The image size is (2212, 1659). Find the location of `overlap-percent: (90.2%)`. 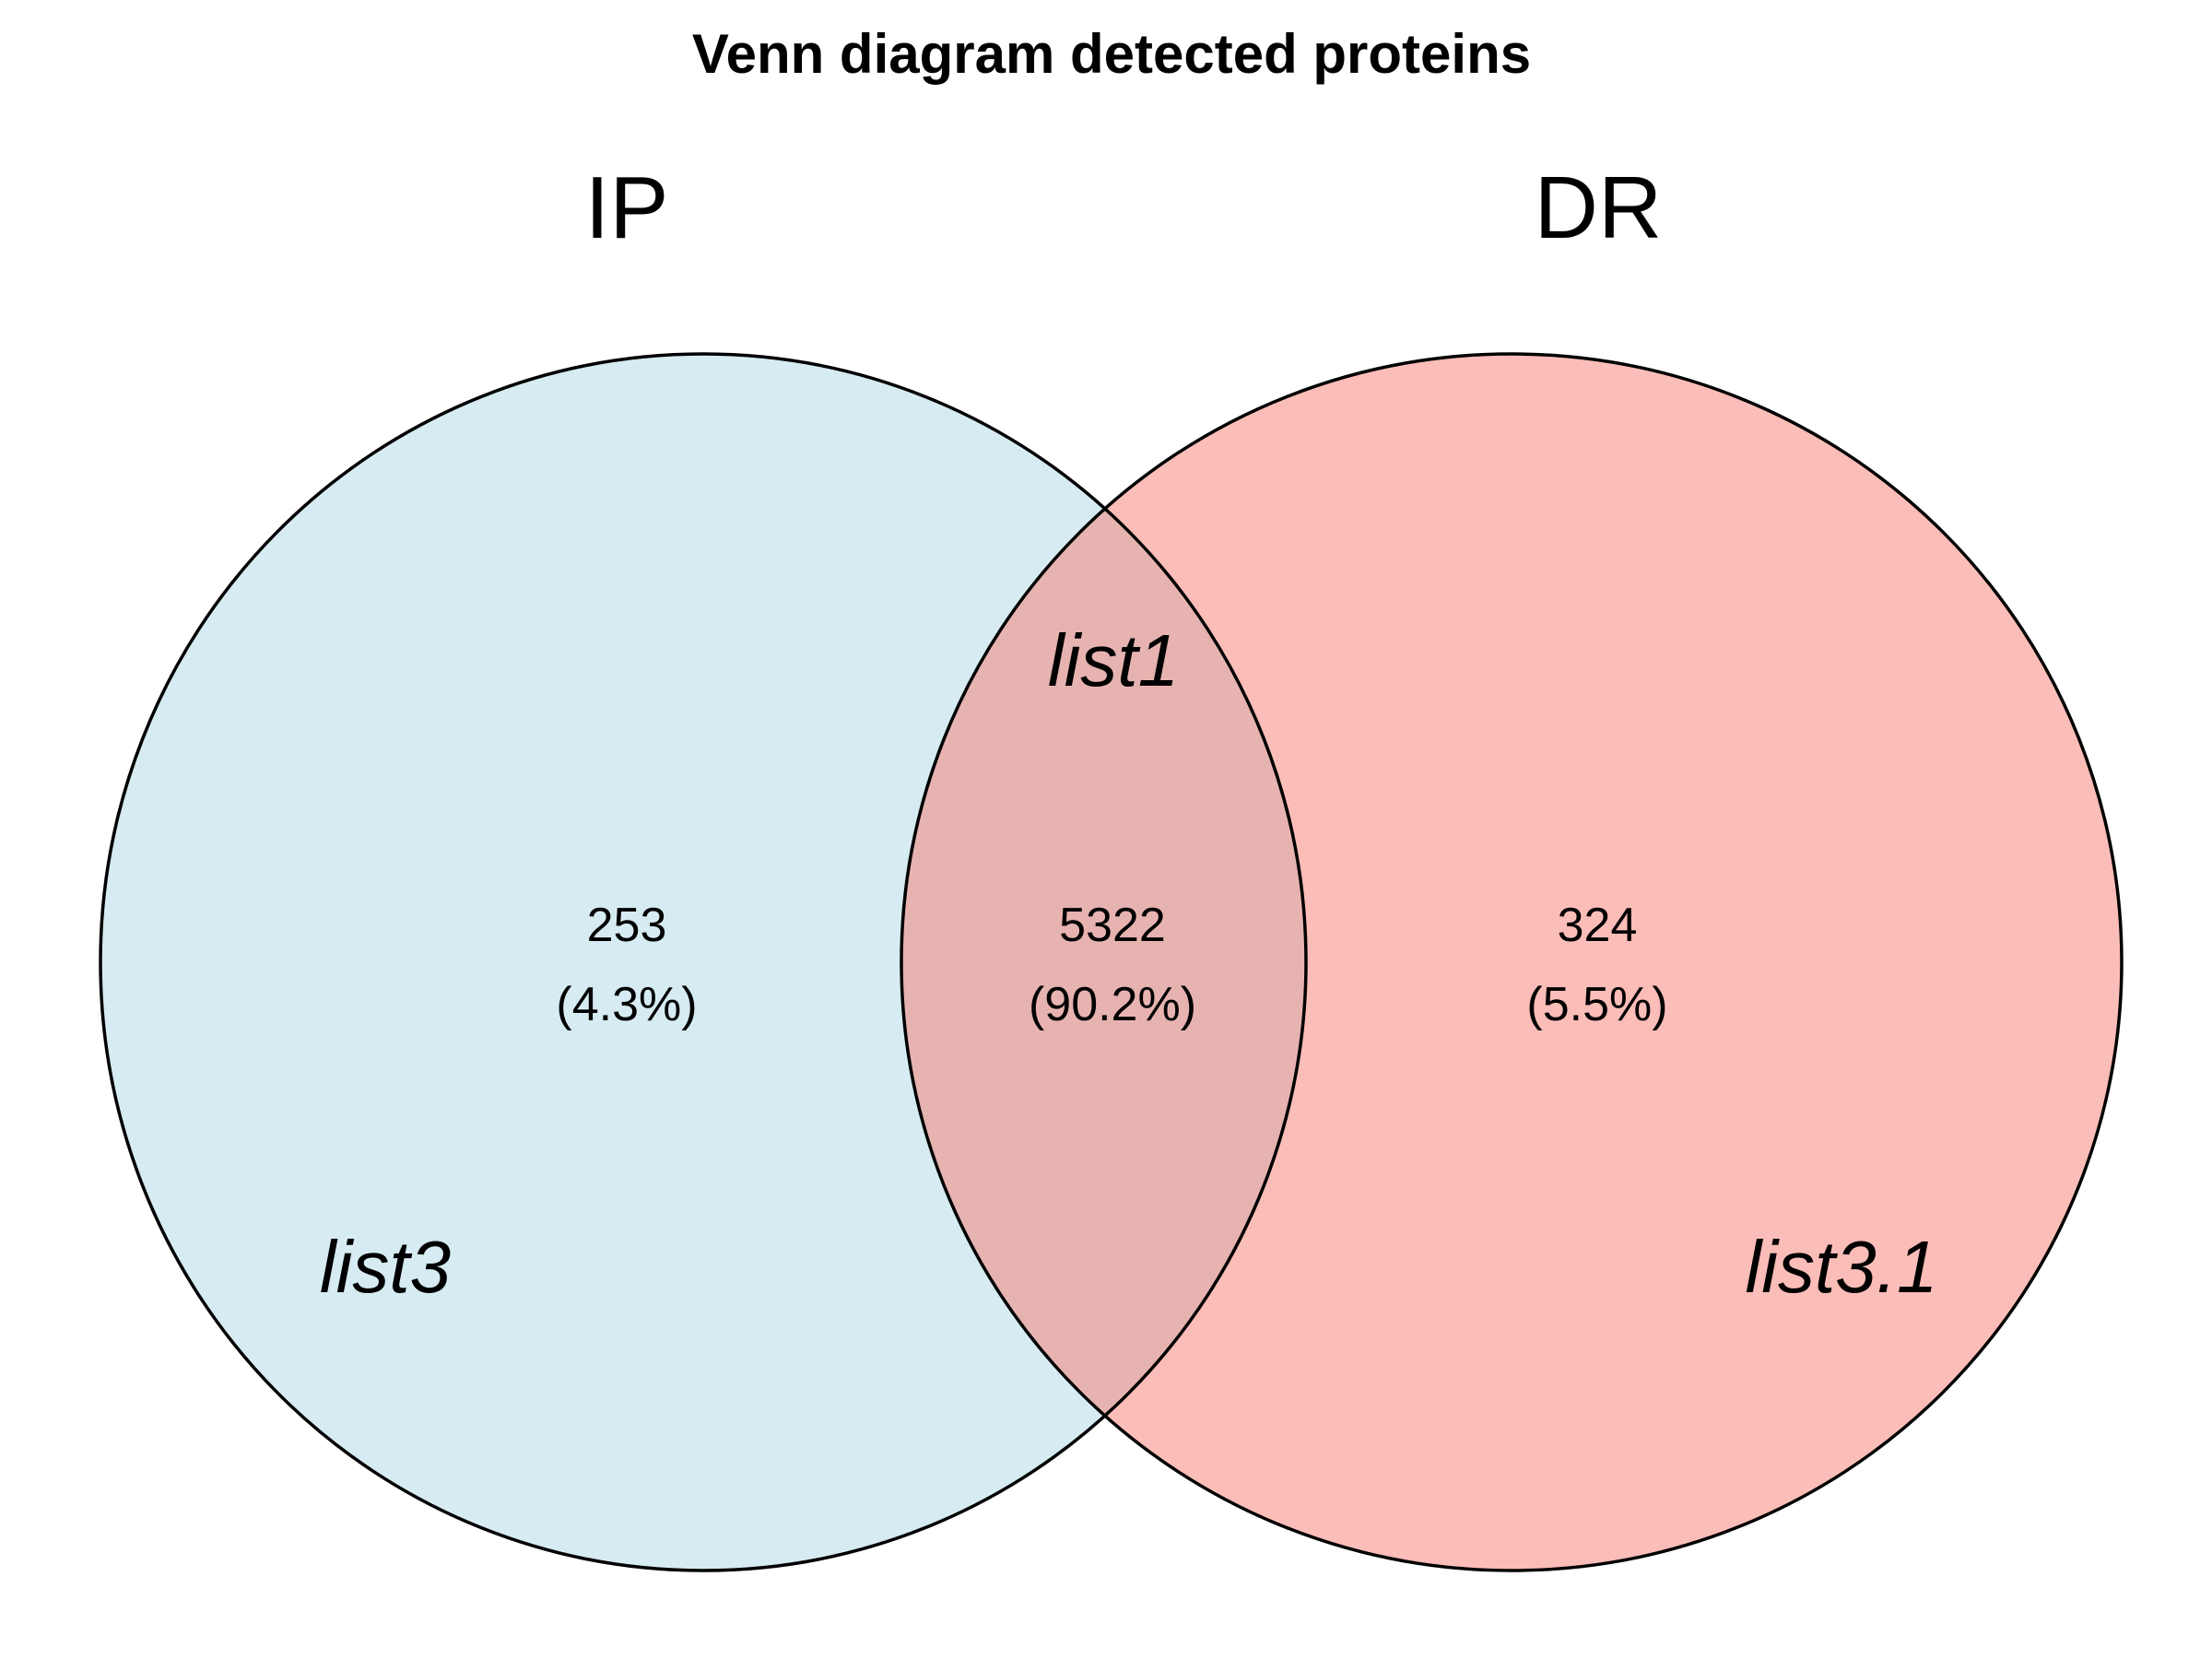

overlap-percent: (90.2%) is located at coordinates (1112, 1004).